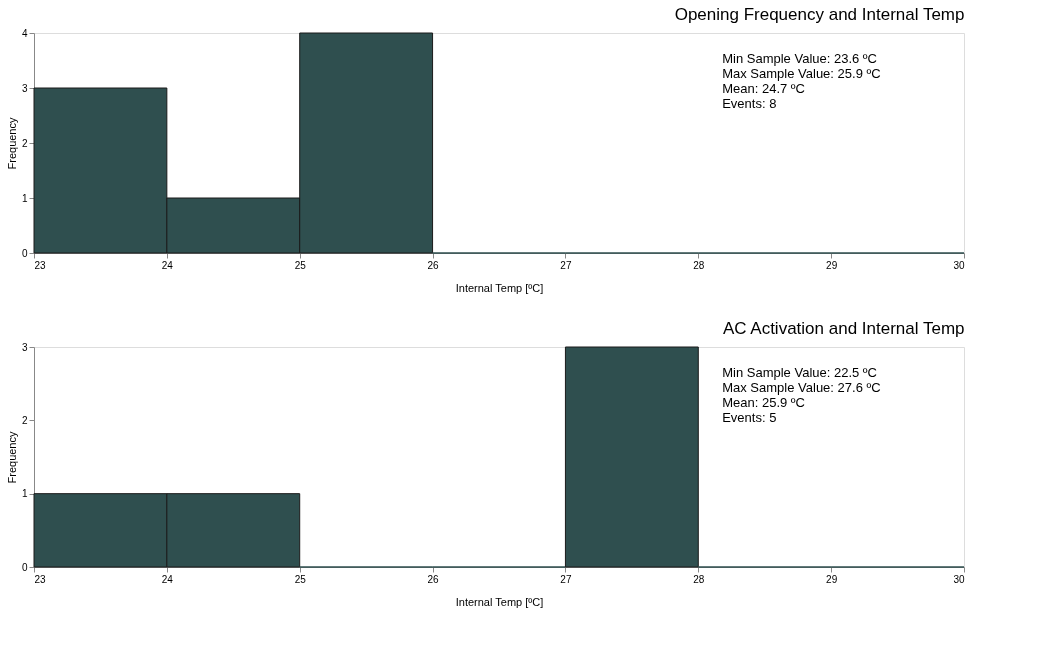 This screenshot has width=1037, height=655. Describe the element at coordinates (843, 328) in the screenshot. I see `chart-title: AC Activation and Internal Temp` at that location.